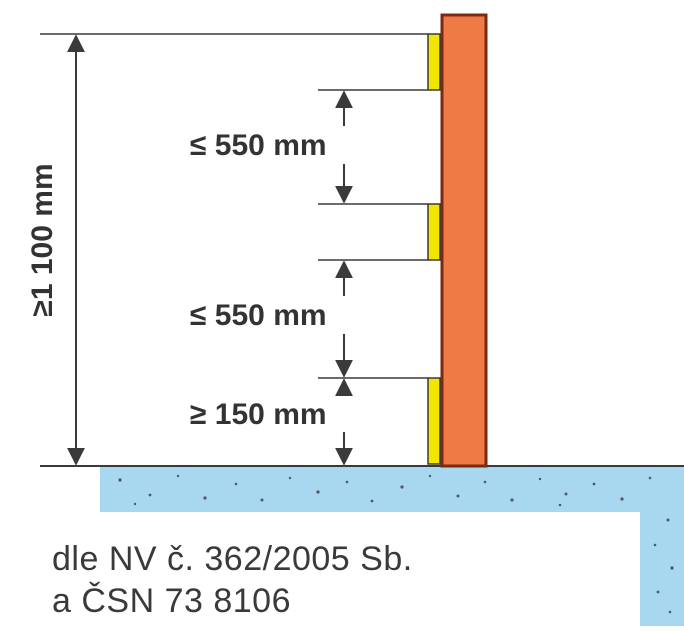 This screenshot has width=684, height=631. What do you see at coordinates (42, 239) in the screenshot?
I see `total-height-label: ≥1 100 mm` at bounding box center [42, 239].